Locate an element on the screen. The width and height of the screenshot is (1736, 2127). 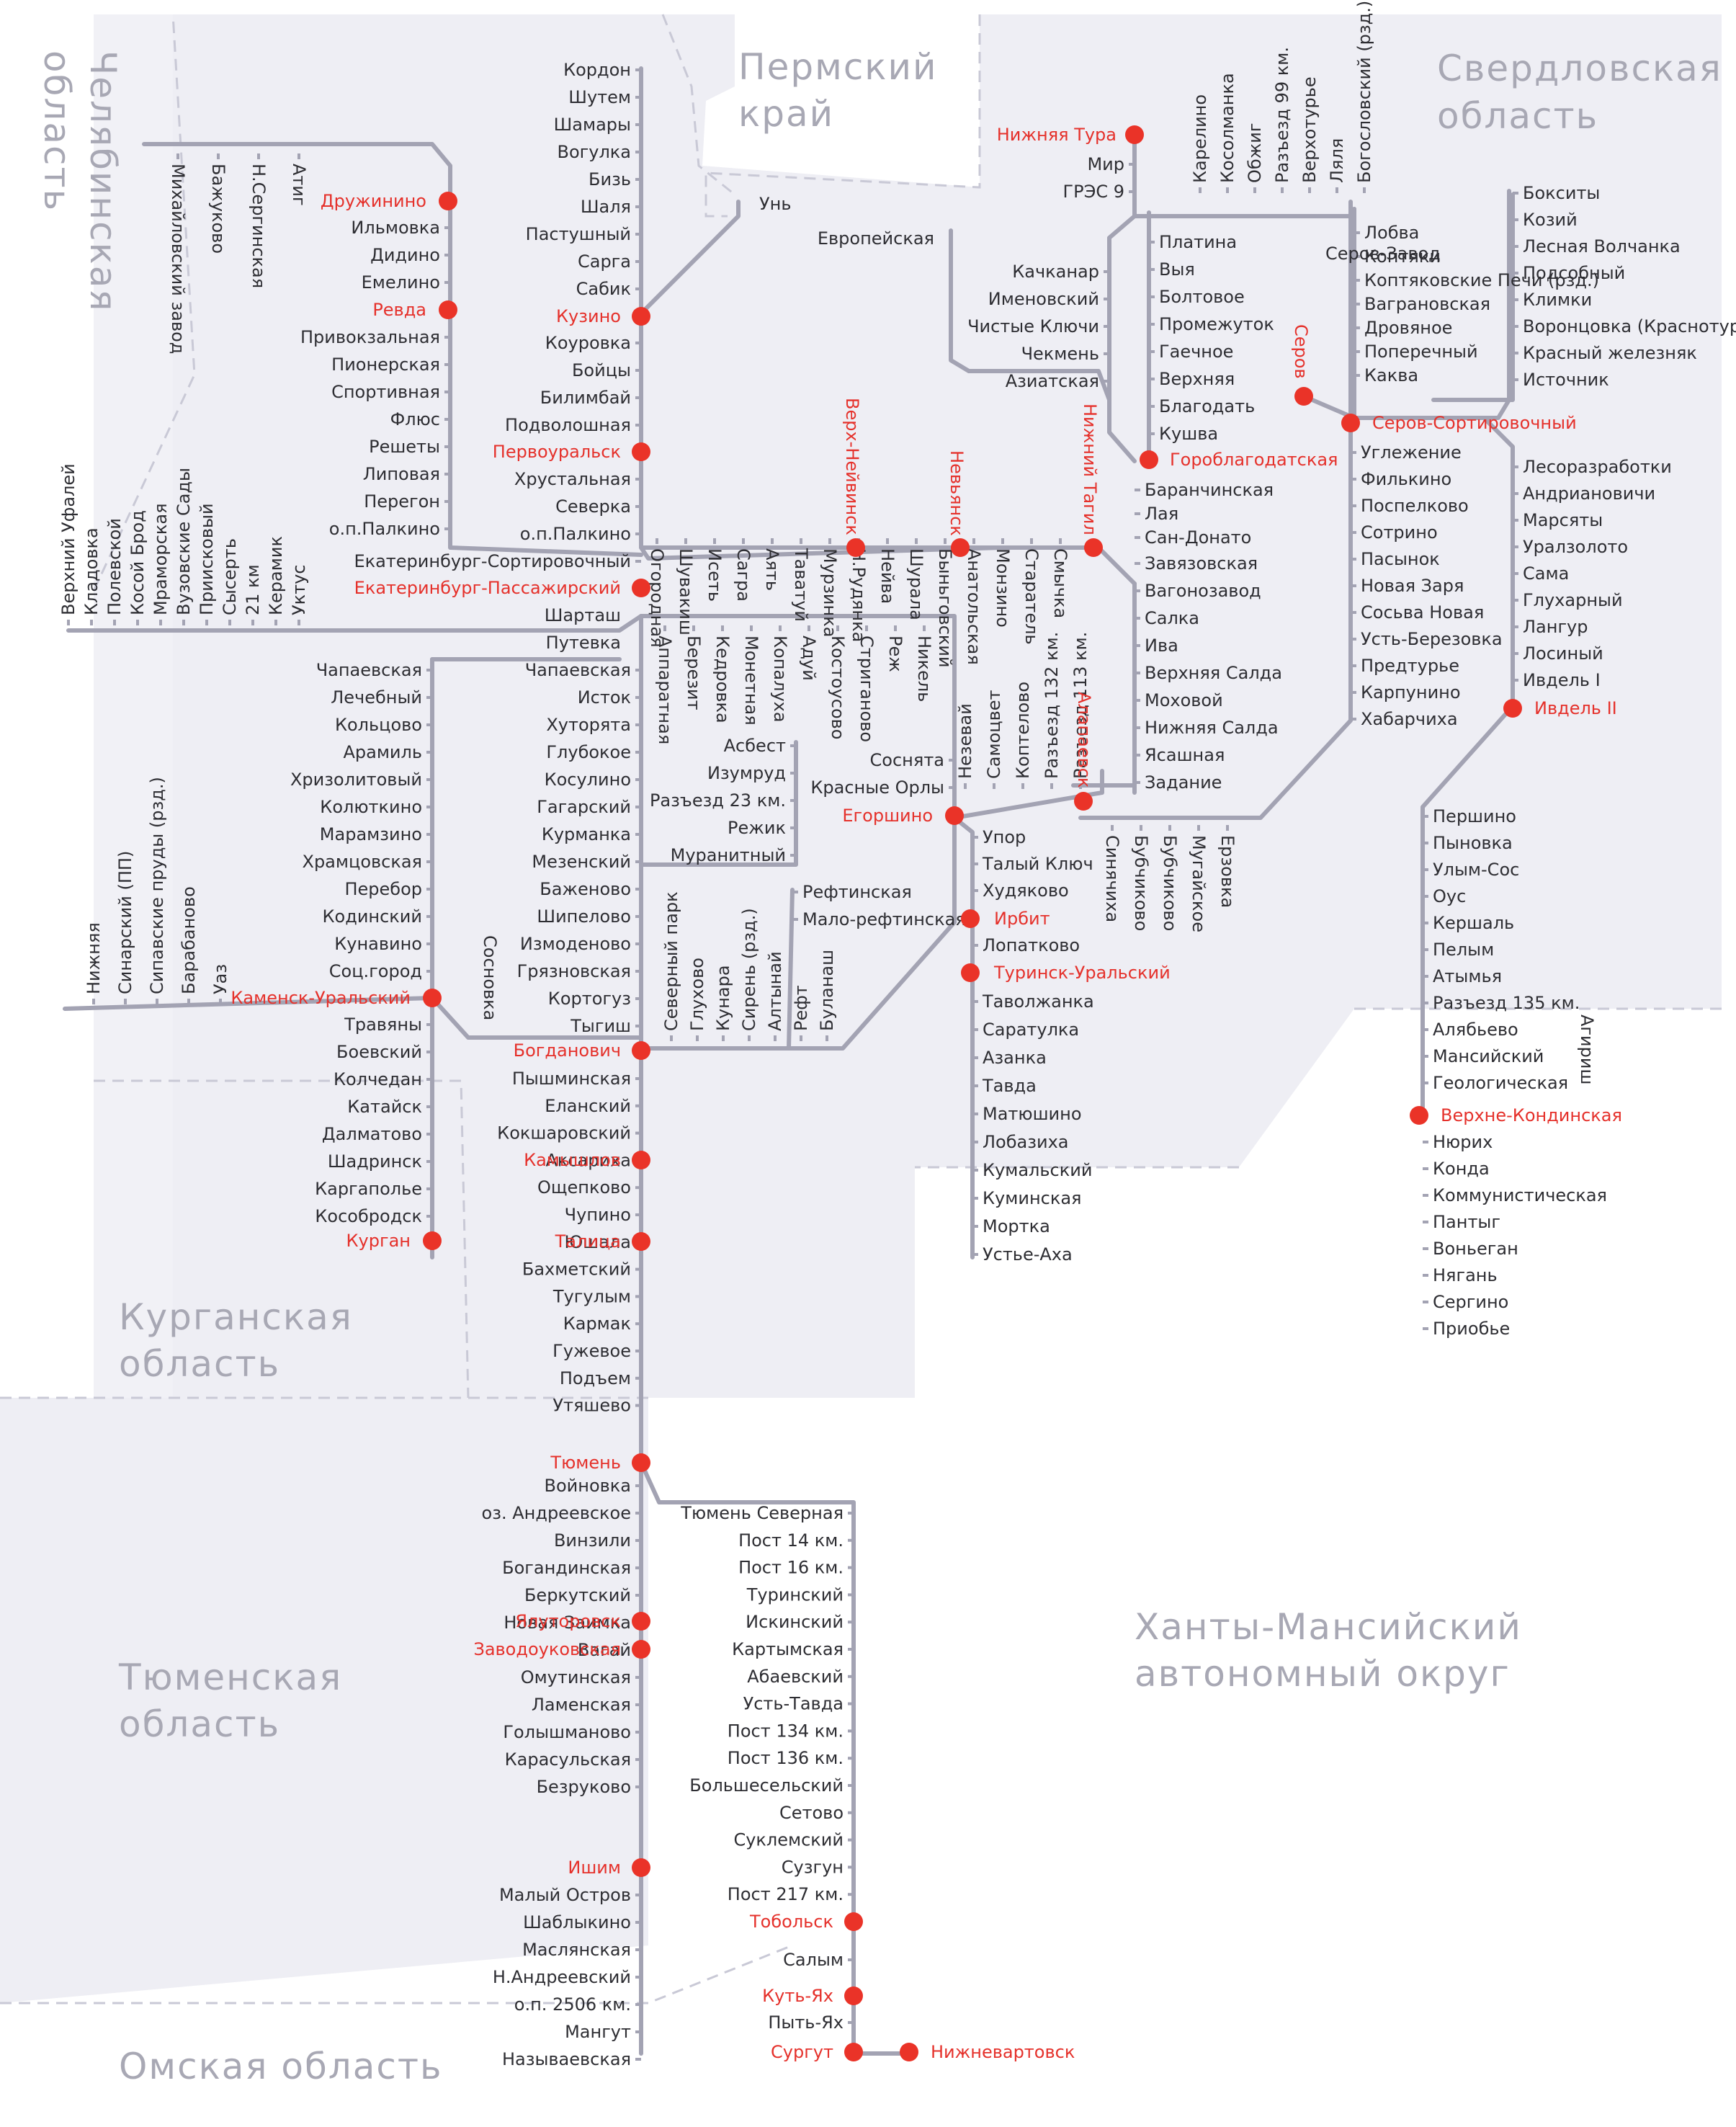
hub-dot-druzhinino is located at coordinates (448, 201).